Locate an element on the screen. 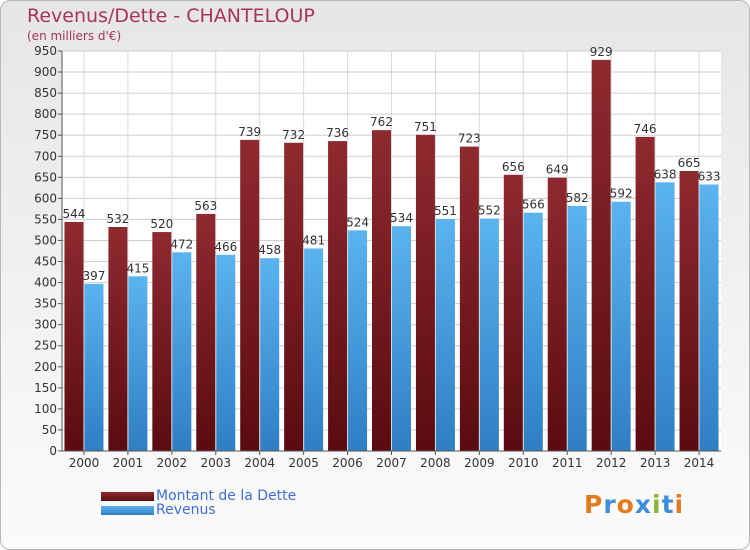  data-label-revenus: 592 is located at coordinates (621, 194).